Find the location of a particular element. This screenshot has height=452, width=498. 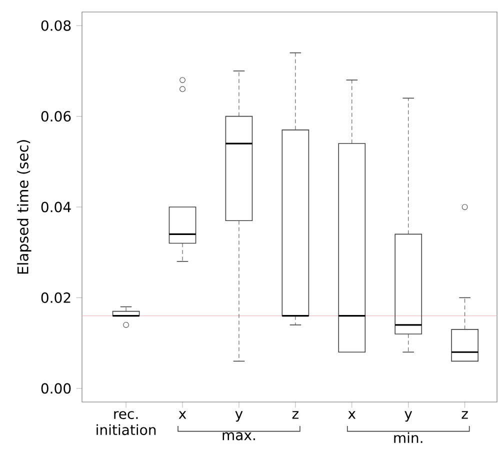

y-tick-label: 0.06 is located at coordinates (56, 116).